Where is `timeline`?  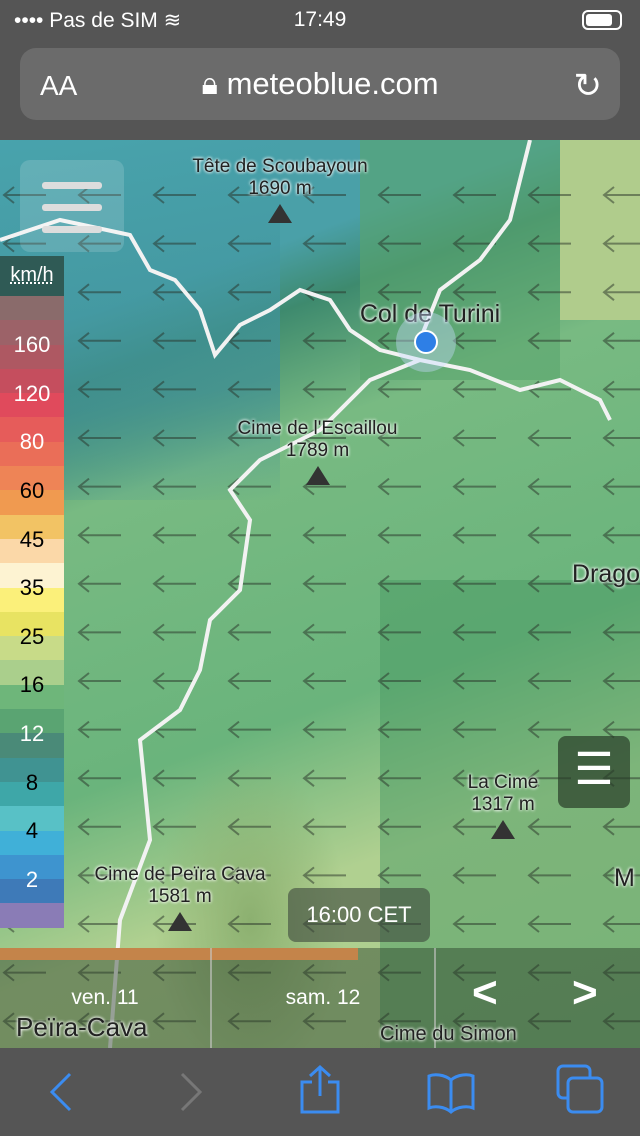 timeline is located at coordinates (320, 998).